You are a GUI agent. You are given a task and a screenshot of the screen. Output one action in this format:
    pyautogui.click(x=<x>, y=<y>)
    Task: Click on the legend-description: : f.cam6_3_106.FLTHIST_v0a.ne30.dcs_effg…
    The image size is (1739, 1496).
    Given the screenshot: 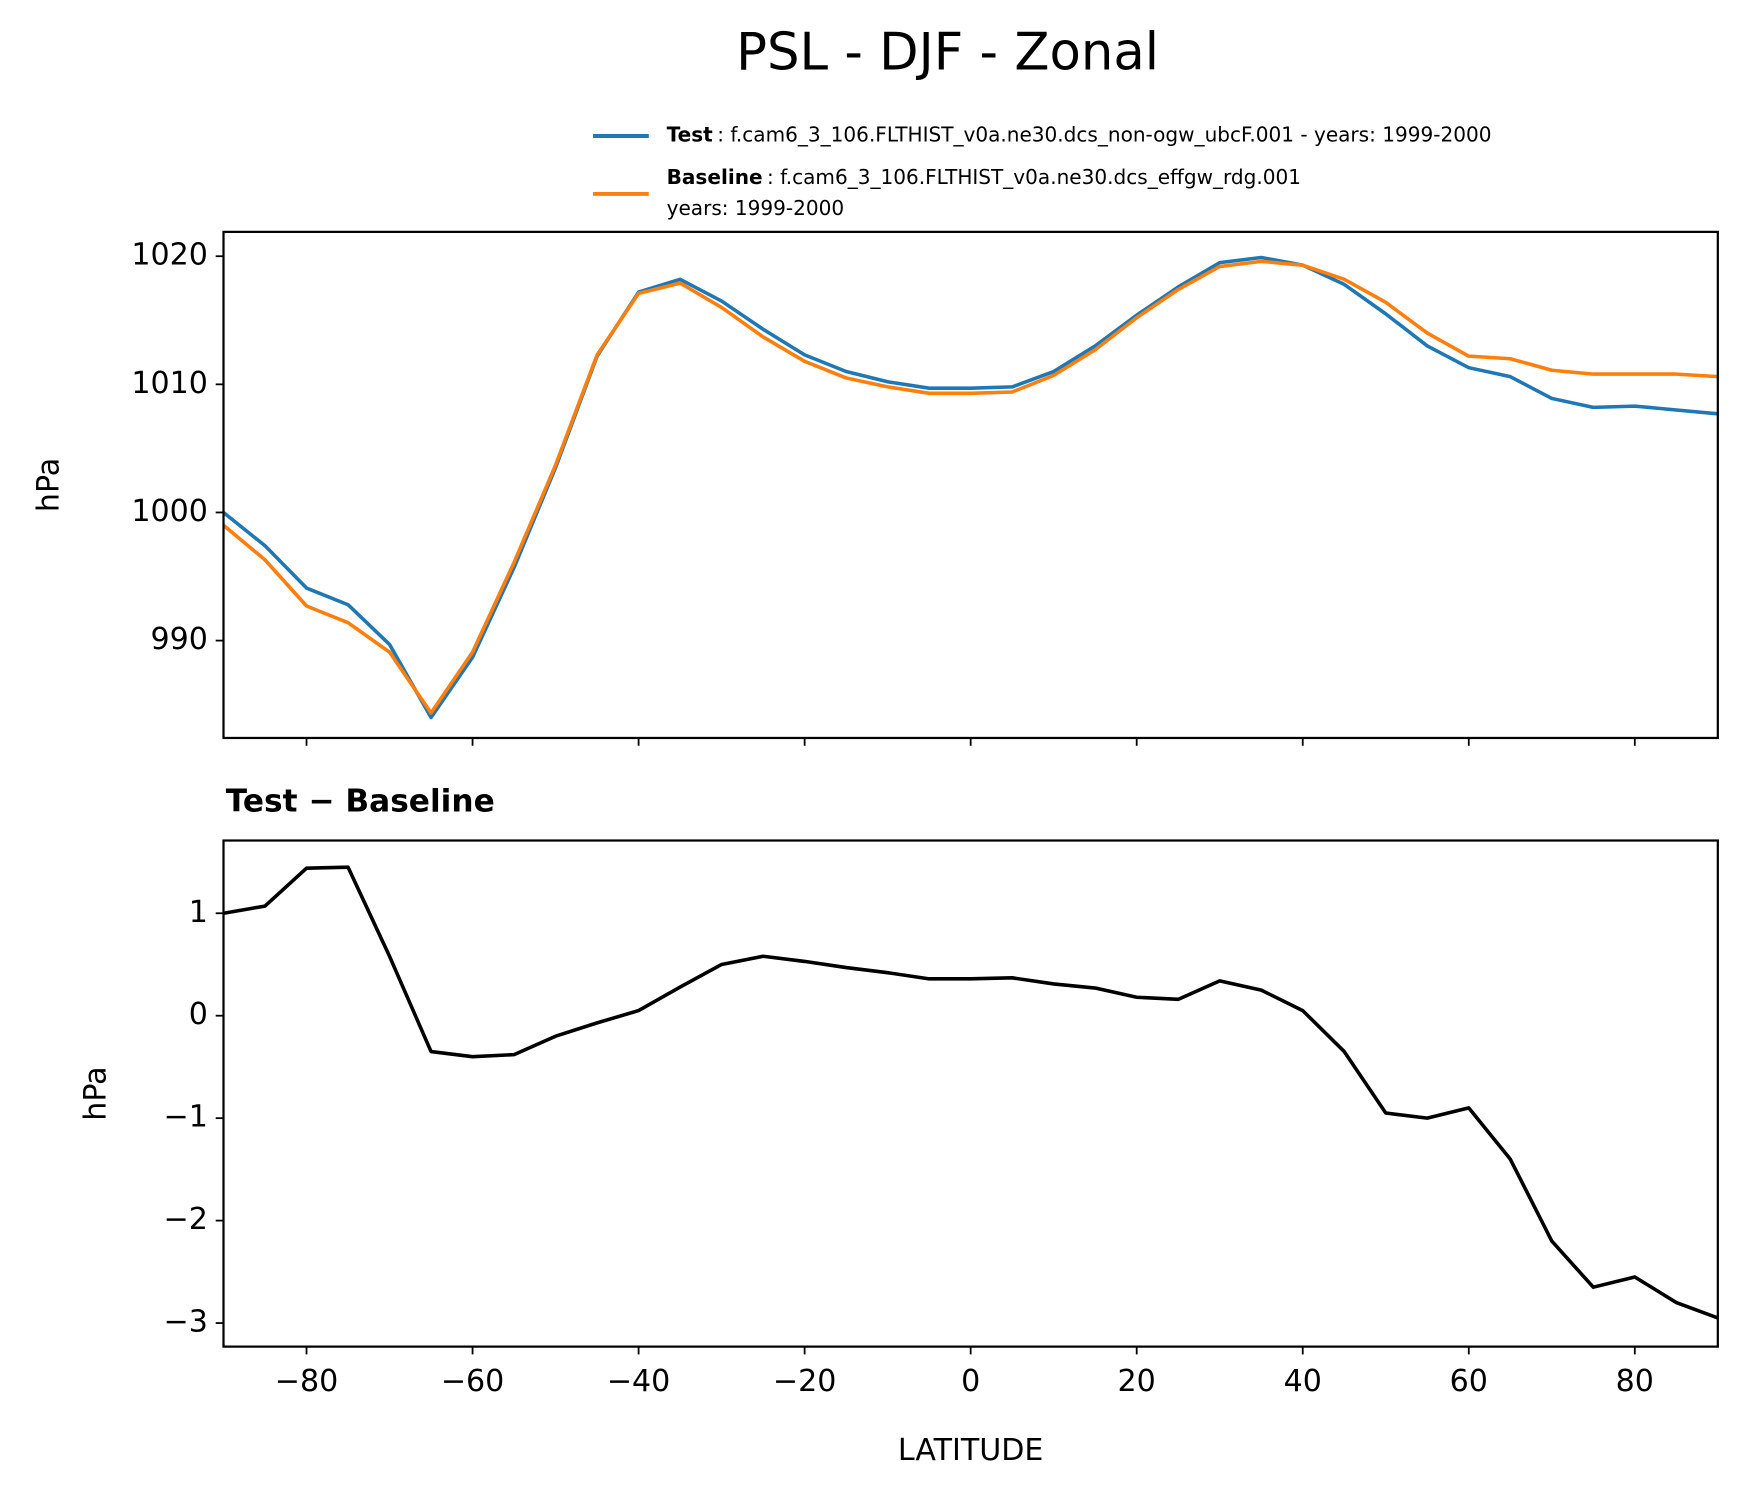 What is the action you would take?
    pyautogui.click(x=1034, y=177)
    